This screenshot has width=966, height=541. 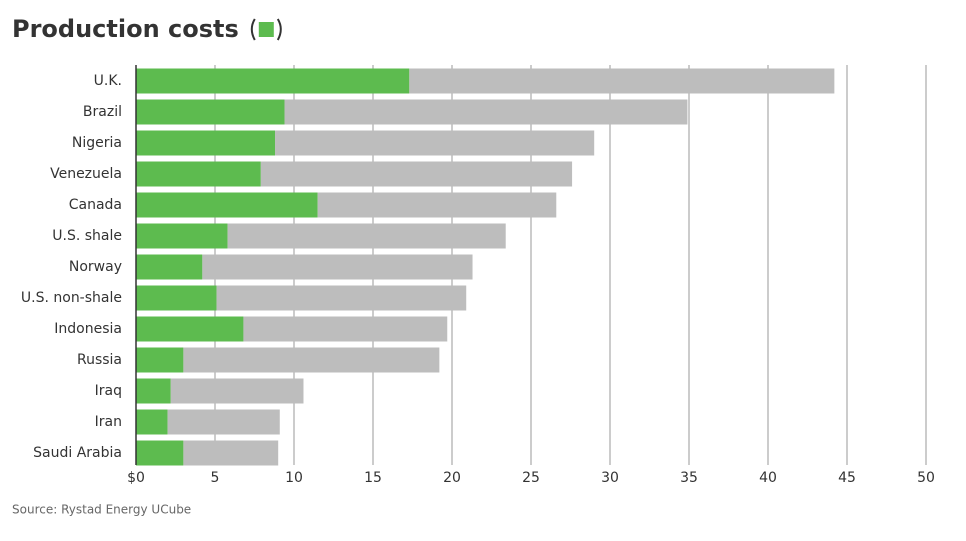 I want to click on legend-swatch, so click(x=266, y=29).